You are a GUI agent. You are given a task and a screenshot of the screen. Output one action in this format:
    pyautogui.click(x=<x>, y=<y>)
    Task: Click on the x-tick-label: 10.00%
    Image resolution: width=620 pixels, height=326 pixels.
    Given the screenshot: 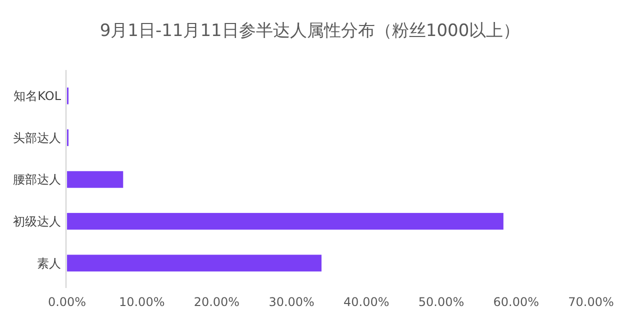 What is the action you would take?
    pyautogui.click(x=141, y=302)
    